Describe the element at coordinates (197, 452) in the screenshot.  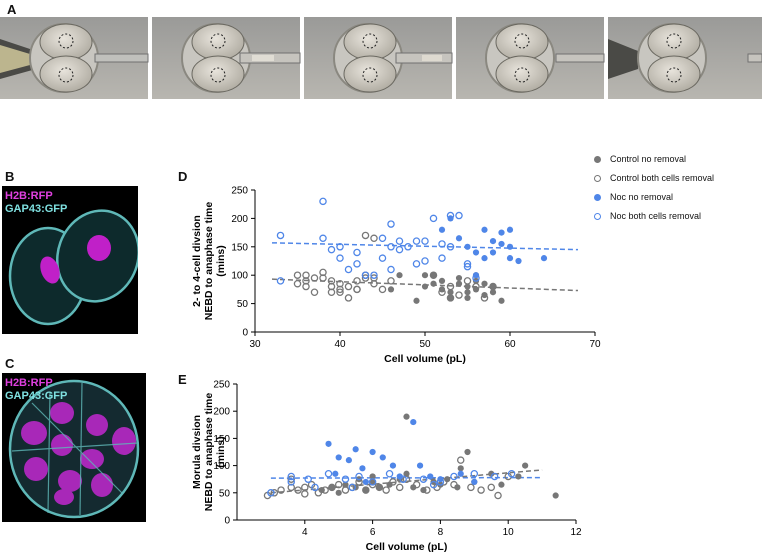
I see `y-axis-label: Morula divsion` at that location.